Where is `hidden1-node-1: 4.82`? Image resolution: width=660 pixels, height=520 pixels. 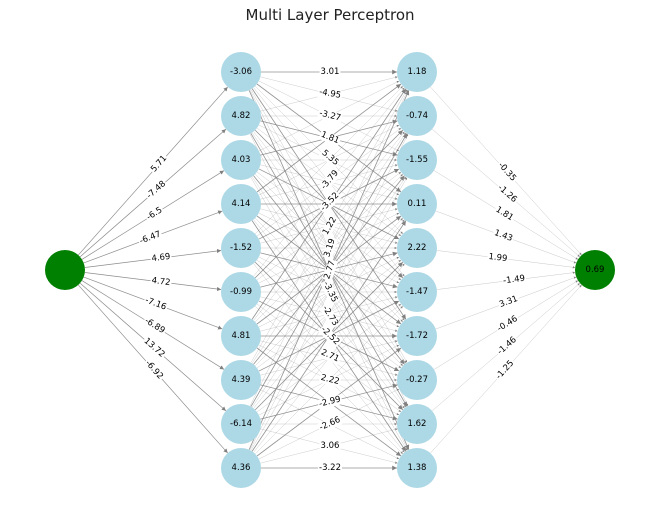 hidden1-node-1: 4.82 is located at coordinates (241, 116).